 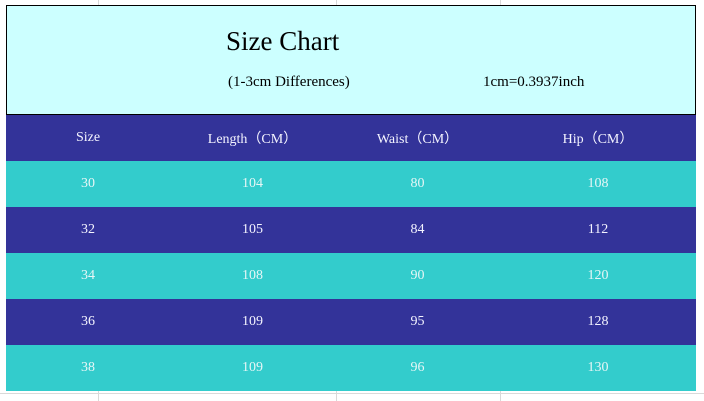 I want to click on conversion-note: 1cm=0.3937inch, so click(x=534, y=82).